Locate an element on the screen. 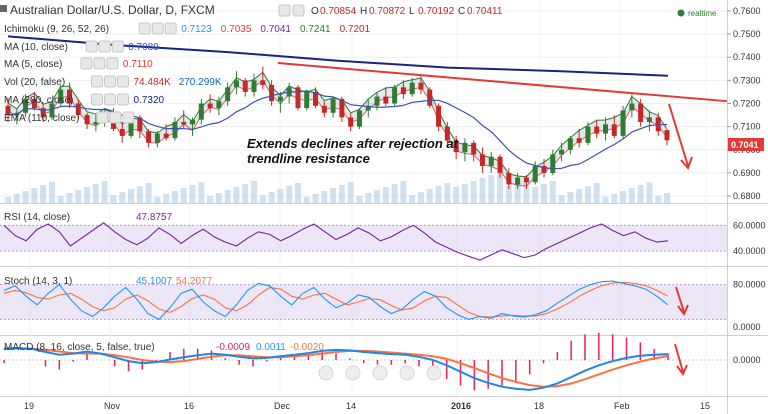 This screenshot has width=768, height=414. indicator-value: 0.7201 is located at coordinates (355, 29).